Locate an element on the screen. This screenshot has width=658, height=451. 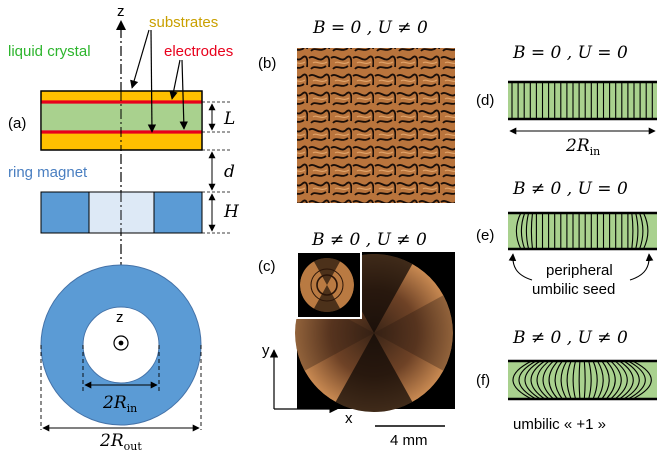
scale-bar-label: 4 mm is located at coordinates (409, 440).